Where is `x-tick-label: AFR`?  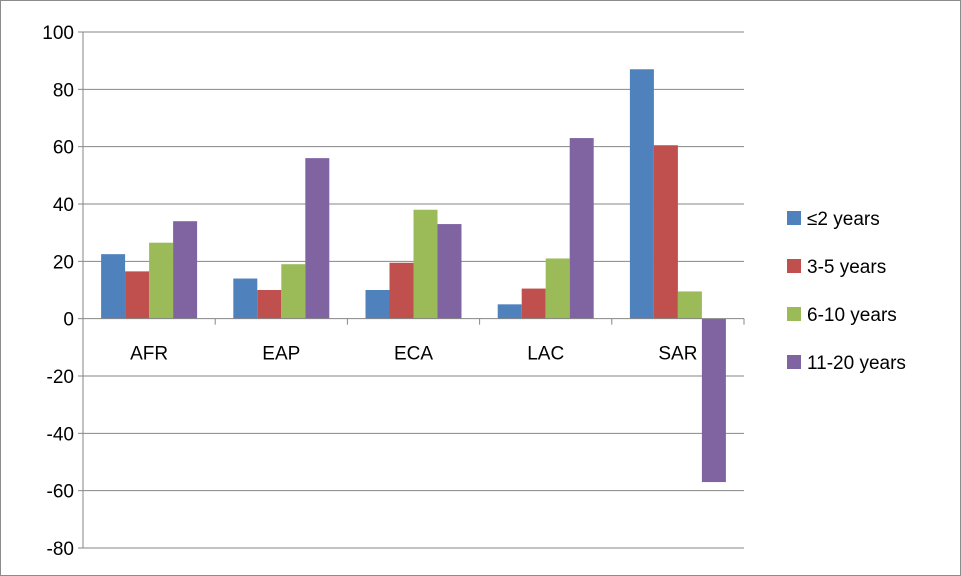
x-tick-label: AFR is located at coordinates (149, 354).